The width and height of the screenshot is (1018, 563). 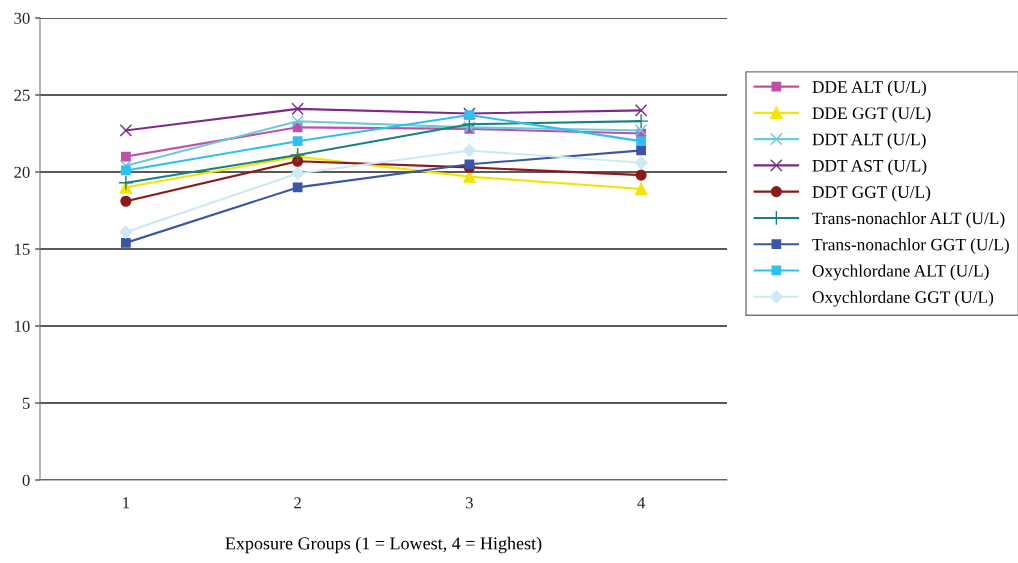 What do you see at coordinates (869, 141) in the screenshot?
I see `legend-label: DDT ALT (U/L)` at bounding box center [869, 141].